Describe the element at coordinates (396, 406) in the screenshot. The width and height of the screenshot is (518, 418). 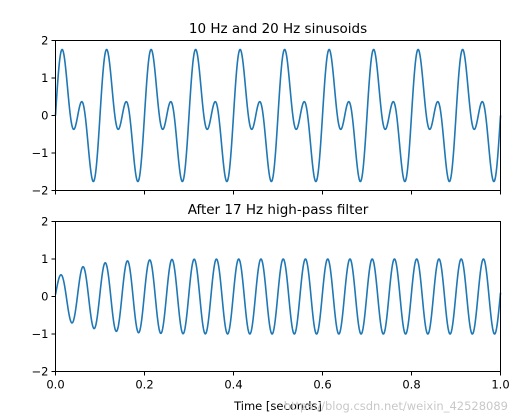
I see `watermark-text: https://blog.csdn.net/weixin_42528089` at that location.